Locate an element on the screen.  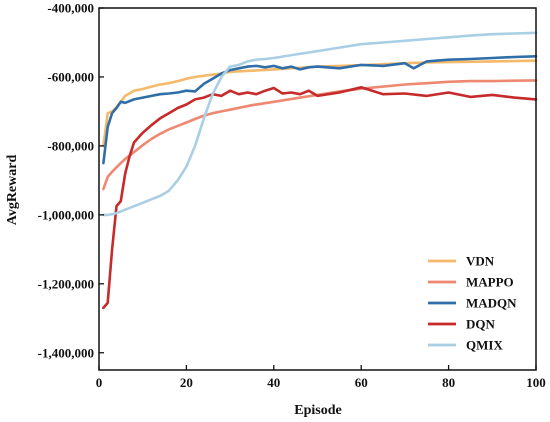
x-tick-label: 20 is located at coordinates (186, 382).